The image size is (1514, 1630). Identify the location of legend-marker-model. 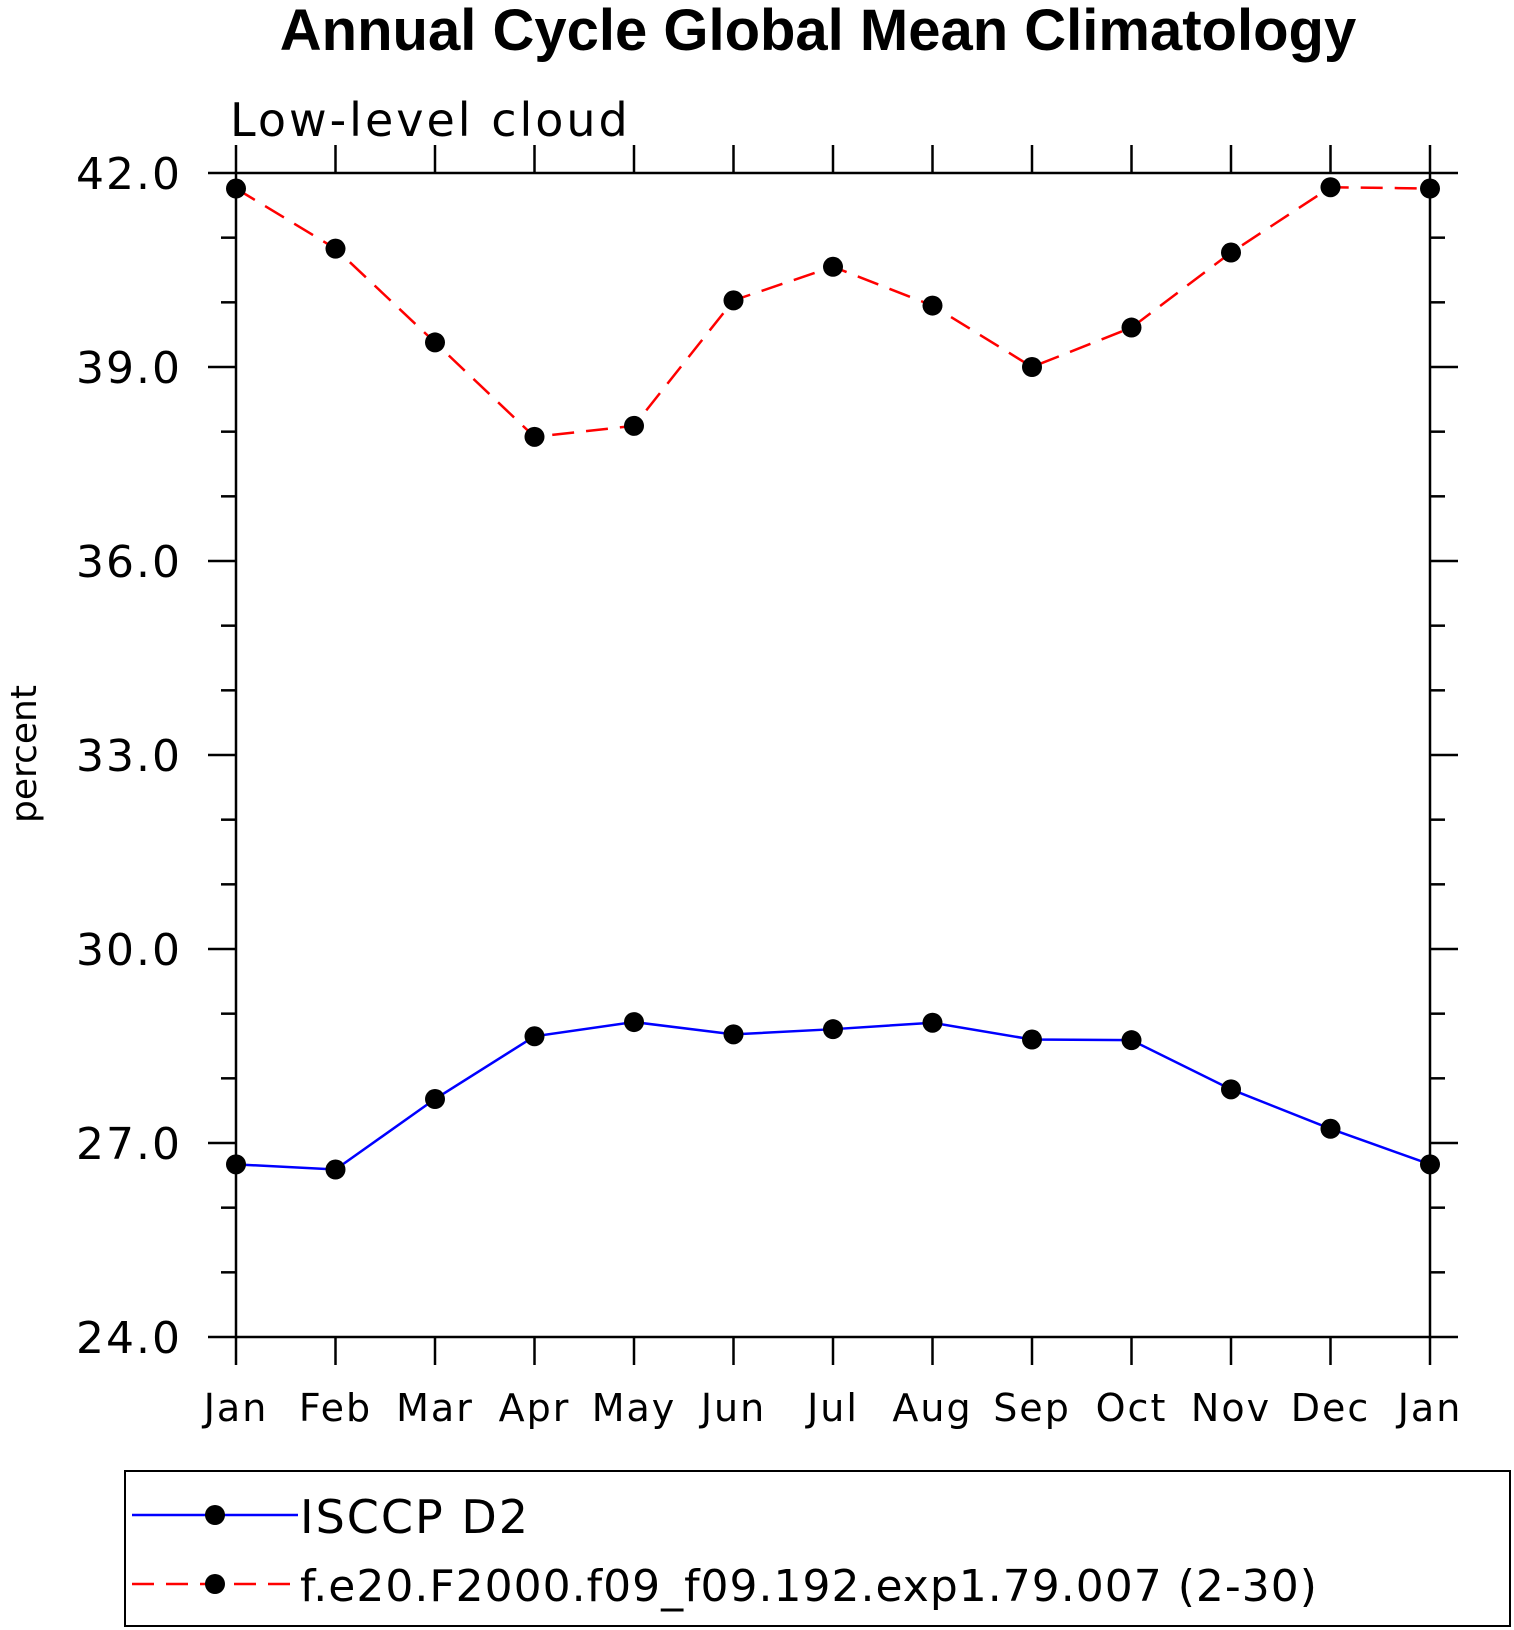
(215, 1584).